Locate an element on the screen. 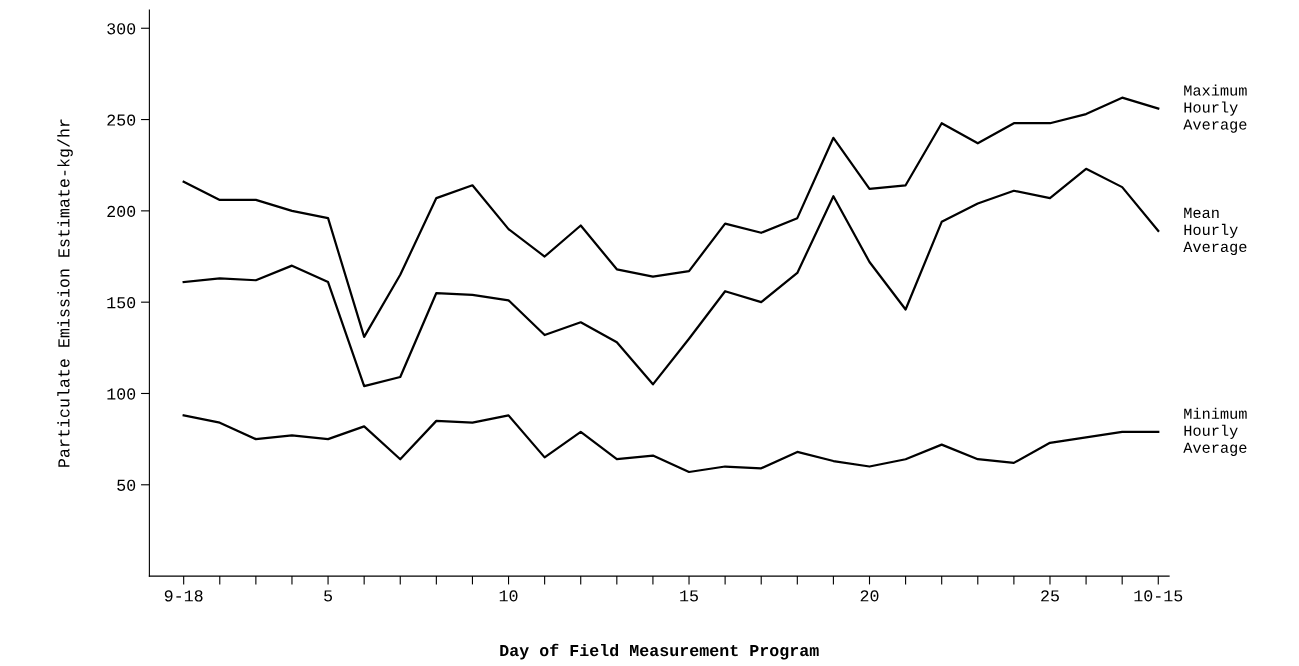  y-tick-label: 250 is located at coordinates (121, 120).